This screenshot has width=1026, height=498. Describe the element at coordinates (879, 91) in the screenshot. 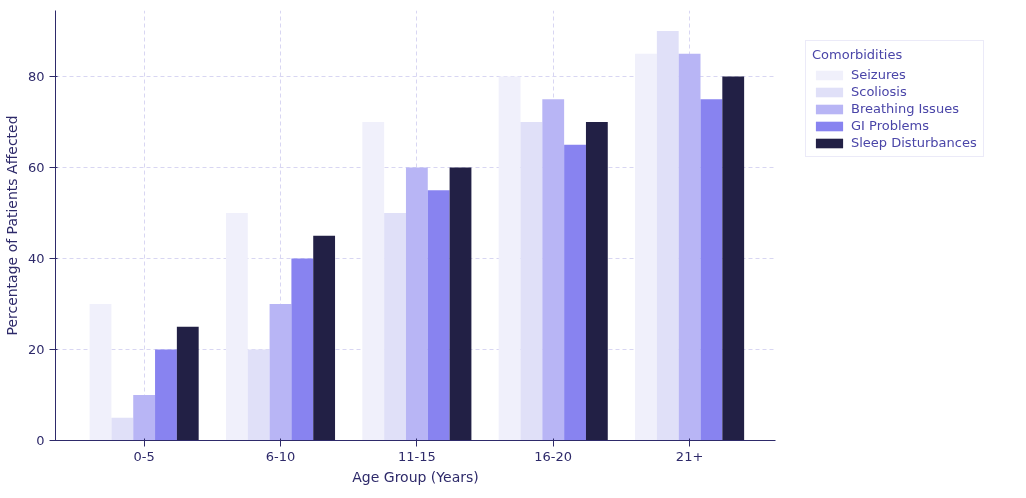

I see `legend-label: Scoliosis` at that location.